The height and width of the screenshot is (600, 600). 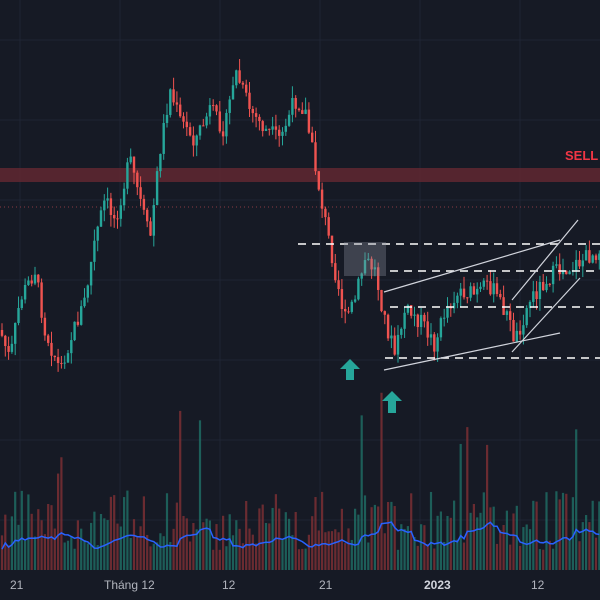 I want to click on highlight-box, so click(x=365, y=259).